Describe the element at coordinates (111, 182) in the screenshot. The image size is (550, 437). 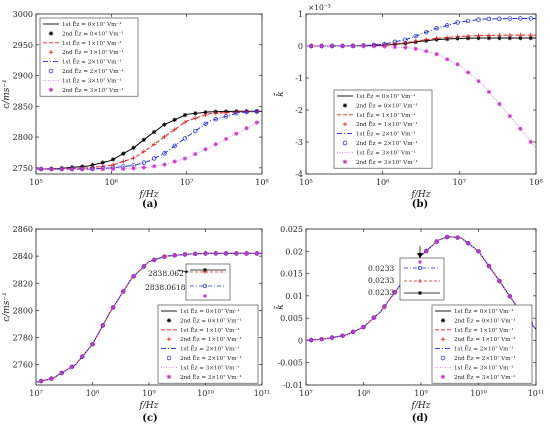
I see `x-tick-label: 10⁶` at that location.